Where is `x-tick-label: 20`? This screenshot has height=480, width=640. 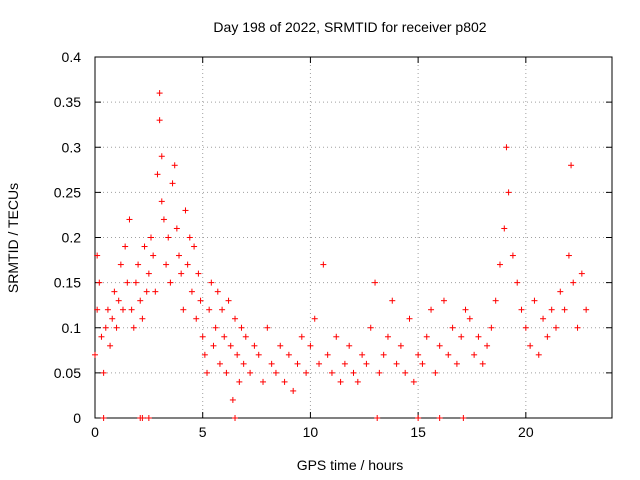
x-tick-label: 20 is located at coordinates (526, 432).